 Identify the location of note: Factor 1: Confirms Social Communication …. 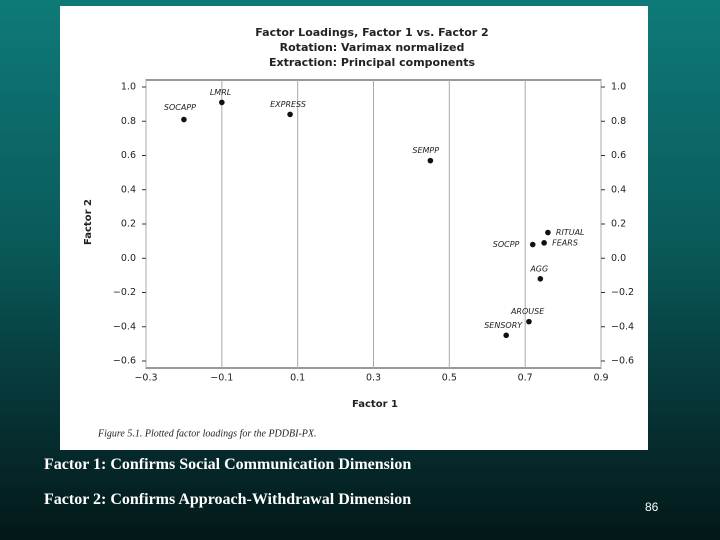
(228, 464).